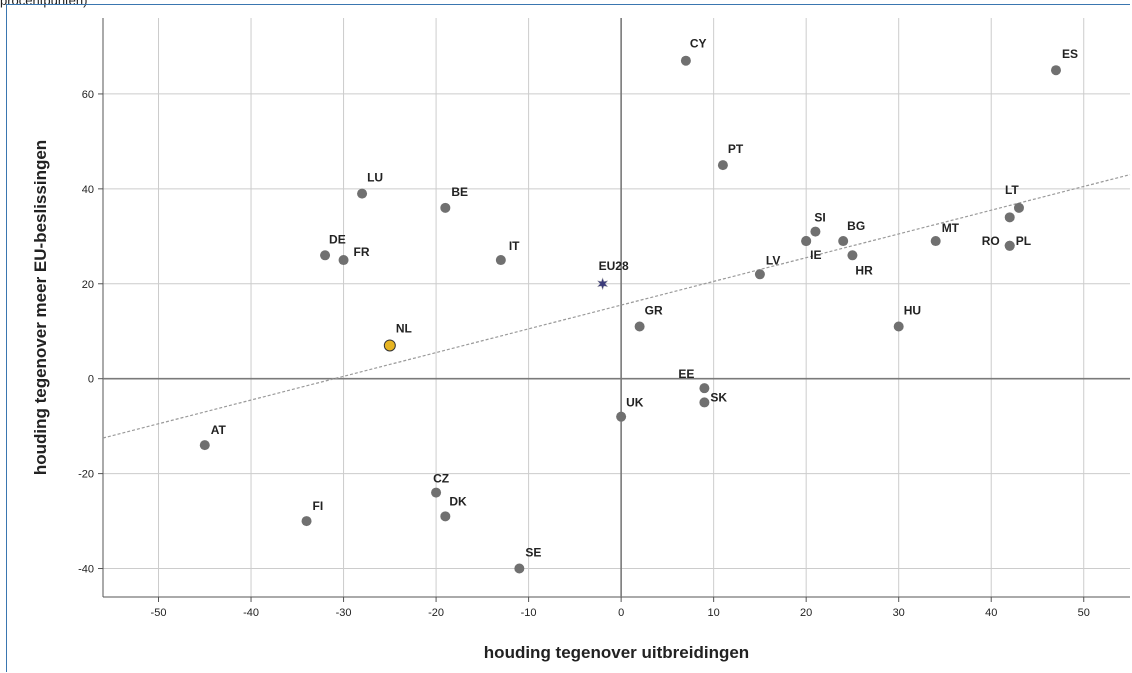 The image size is (1132, 673). Describe the element at coordinates (91, 380) in the screenshot. I see `y-tick-label: 0` at that location.